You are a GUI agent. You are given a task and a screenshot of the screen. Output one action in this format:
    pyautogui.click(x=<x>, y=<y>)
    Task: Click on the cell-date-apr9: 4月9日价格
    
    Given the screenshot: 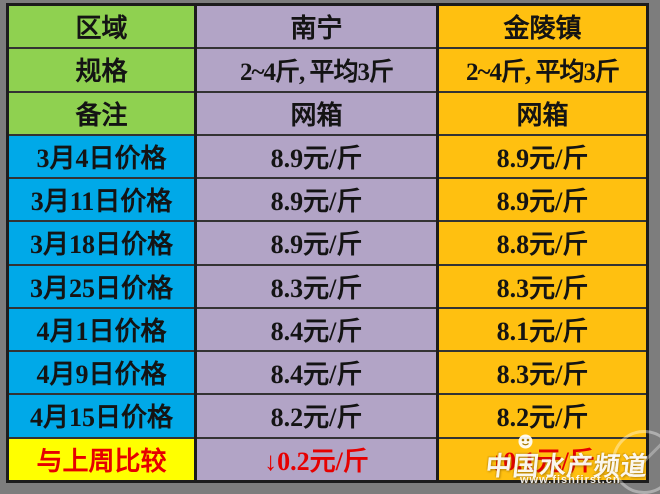 What is the action you would take?
    pyautogui.click(x=101, y=373)
    